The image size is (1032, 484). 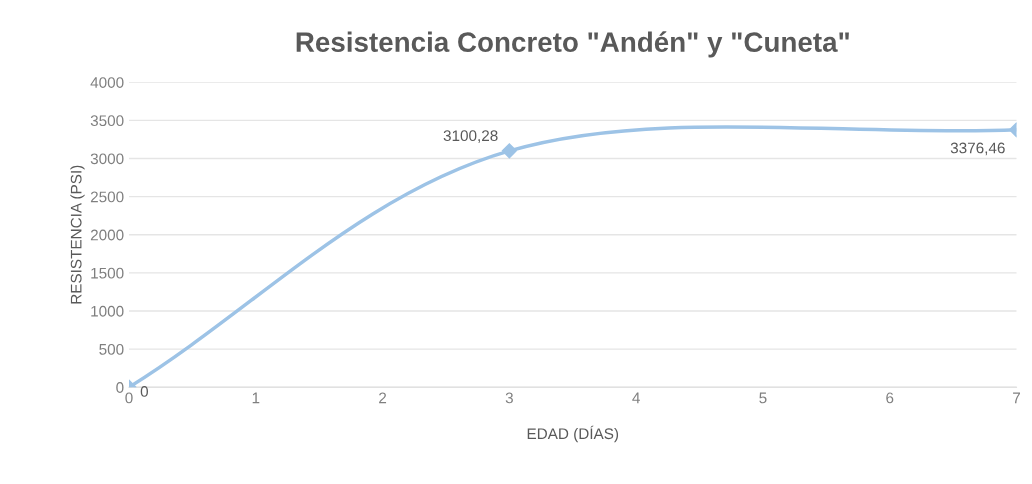 I want to click on x-tick-label: 2, so click(x=383, y=398).